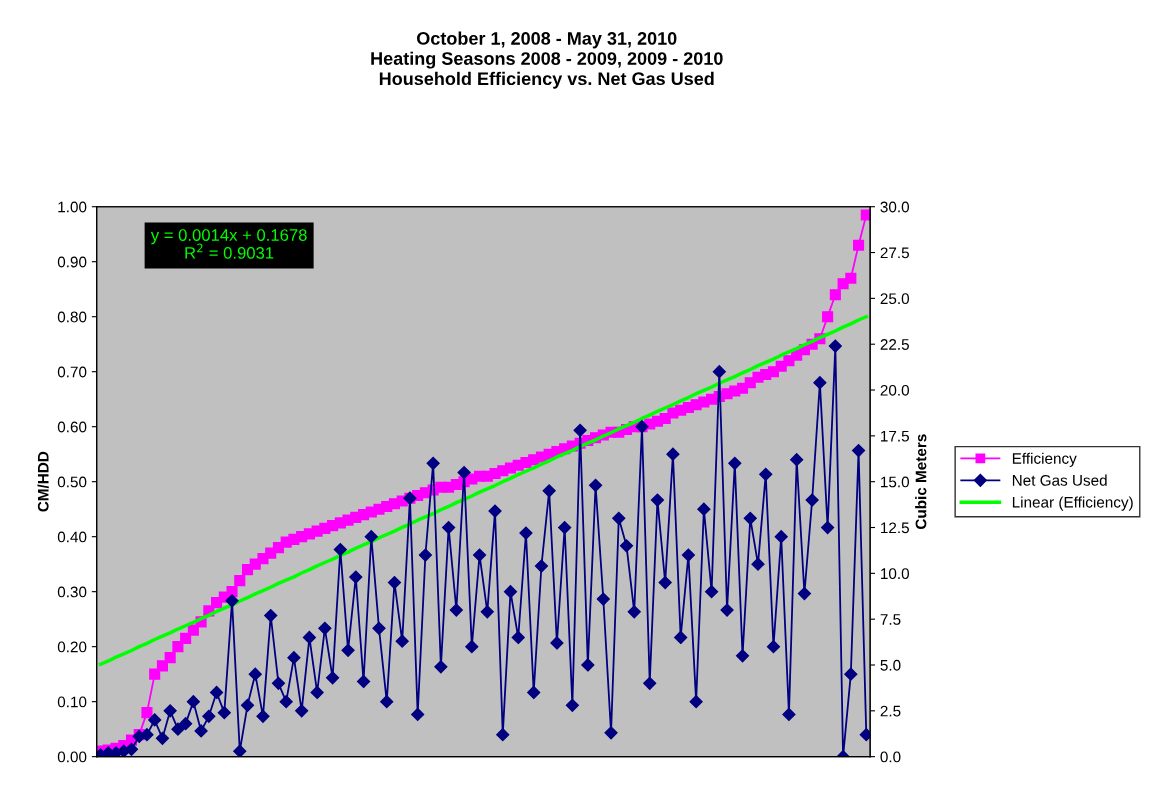 The image size is (1151, 789). I want to click on y2-tick-label: 2.5, so click(890, 711).